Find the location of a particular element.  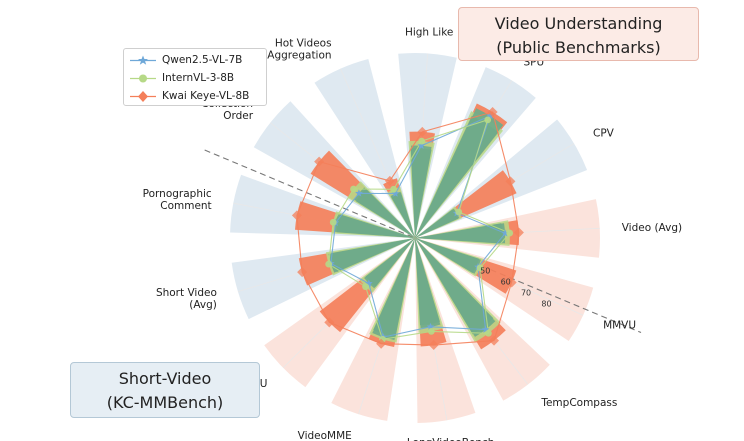

radial-tick-labels: 50 60 70 80 is located at coordinates (515, 288).